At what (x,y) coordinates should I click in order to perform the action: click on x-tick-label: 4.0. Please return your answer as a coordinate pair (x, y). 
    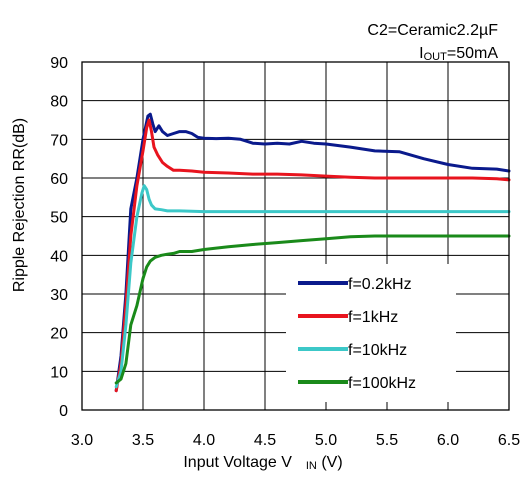
    Looking at the image, I should click on (204, 440).